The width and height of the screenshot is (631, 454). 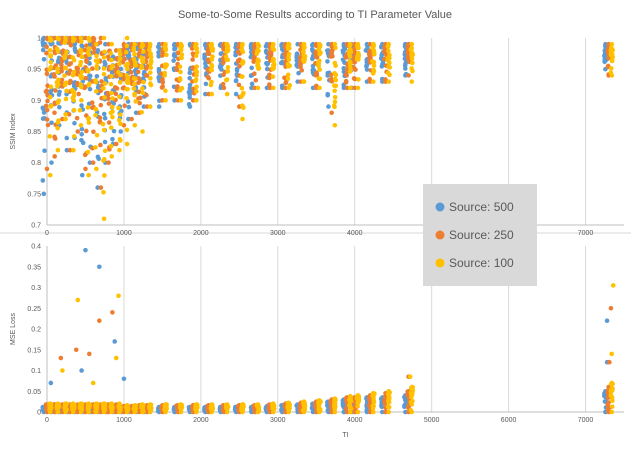 What do you see at coordinates (36, 371) in the screenshot?
I see `mse-y-tick-label: 0.1` at bounding box center [36, 371].